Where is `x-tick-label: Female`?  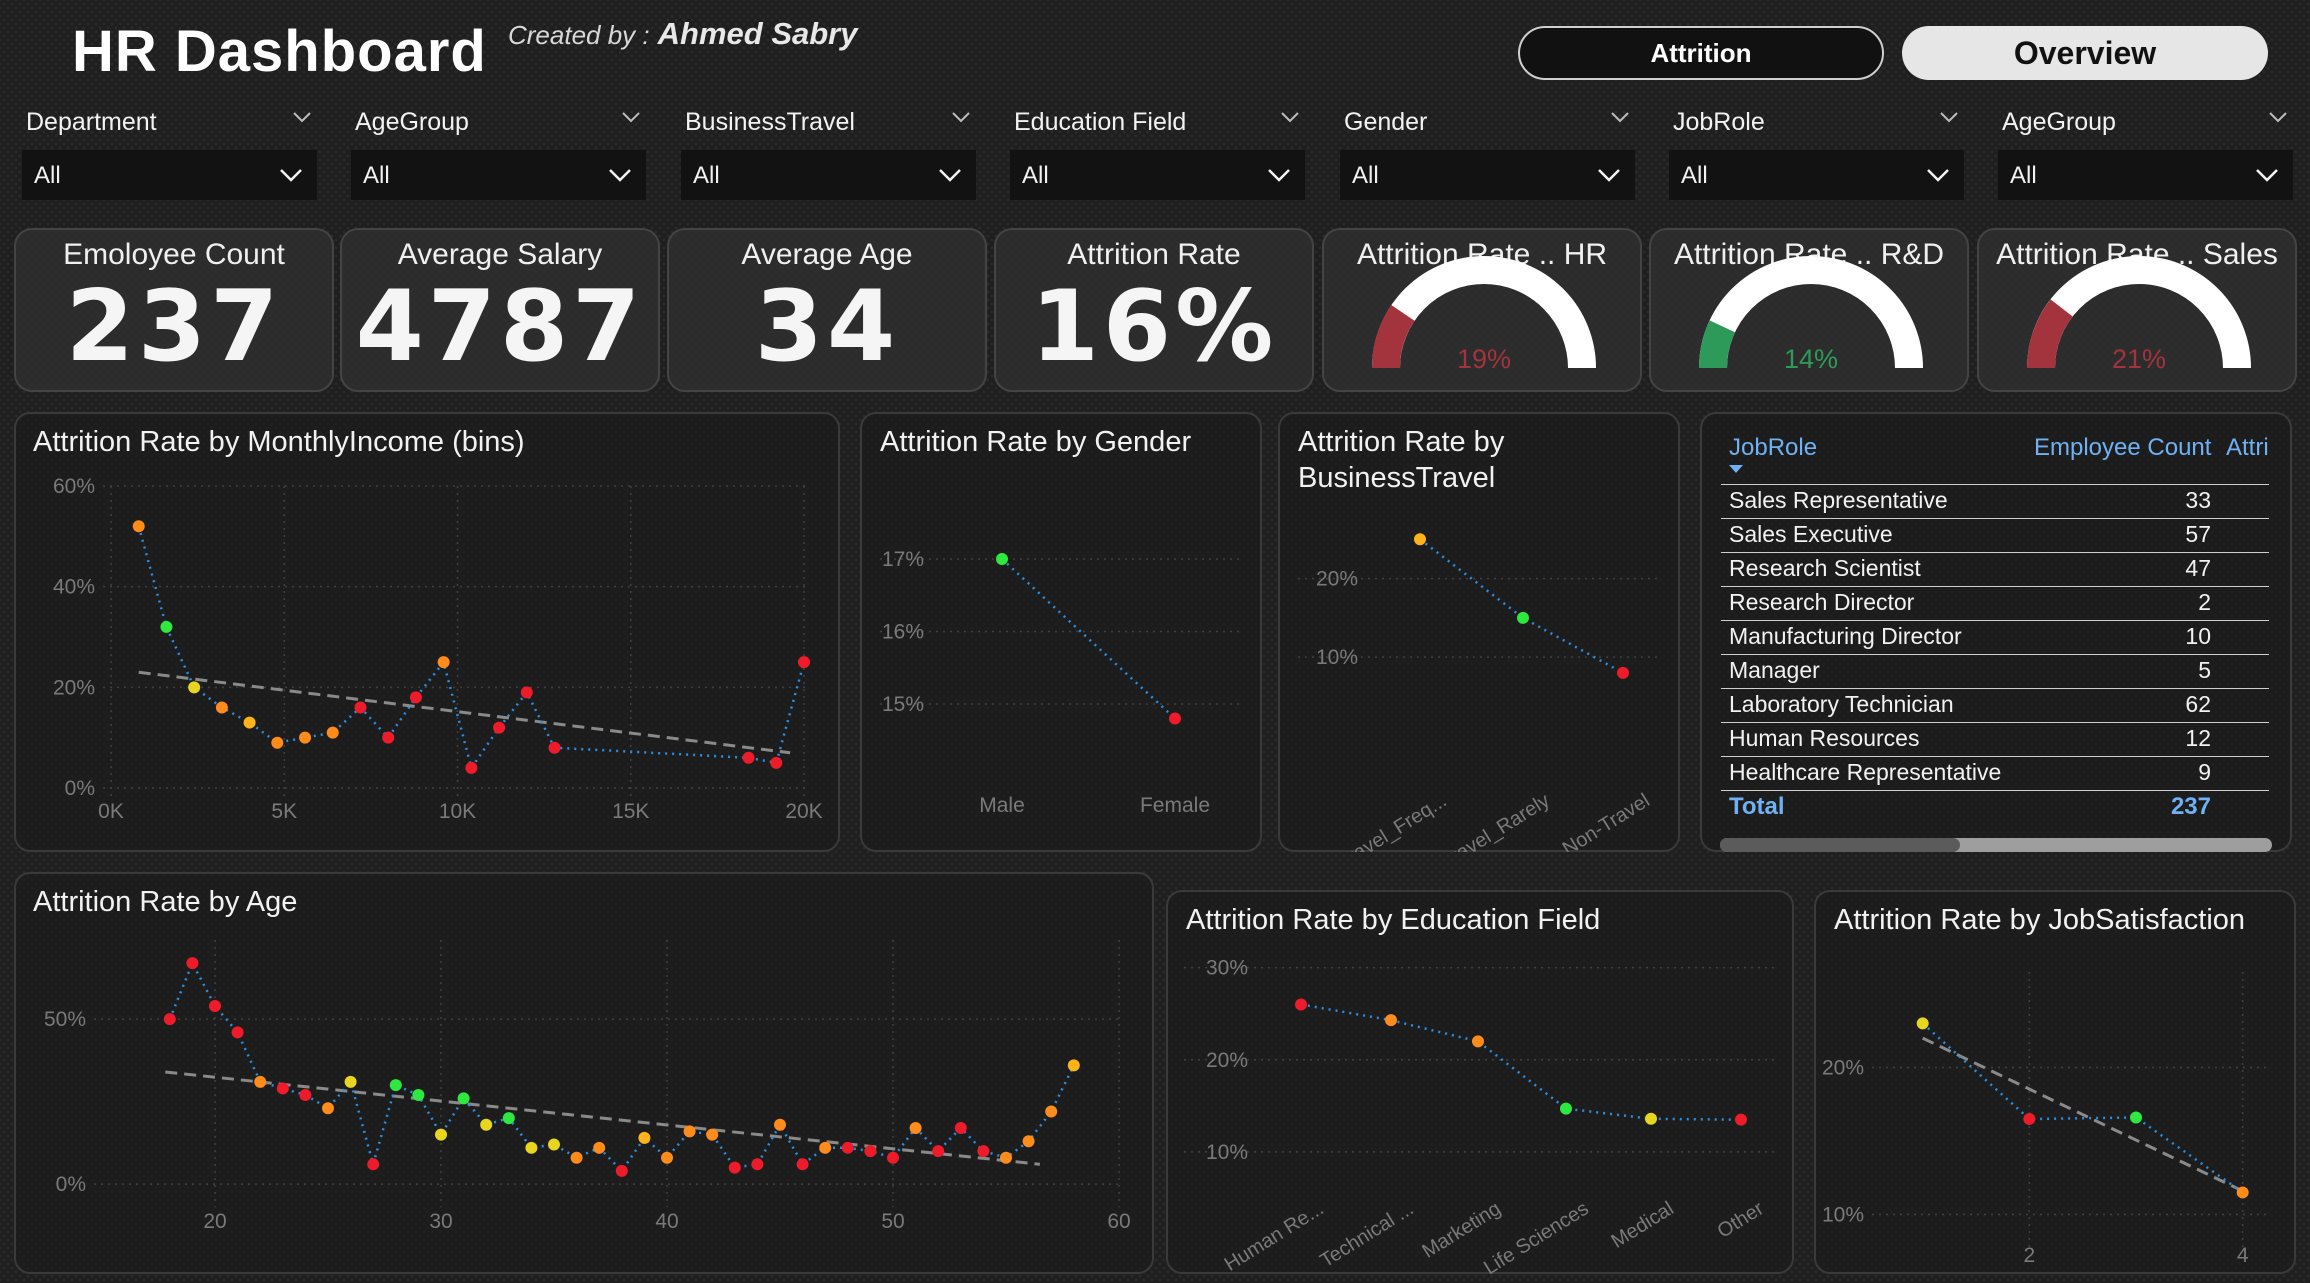
x-tick-label: Female is located at coordinates (1175, 805).